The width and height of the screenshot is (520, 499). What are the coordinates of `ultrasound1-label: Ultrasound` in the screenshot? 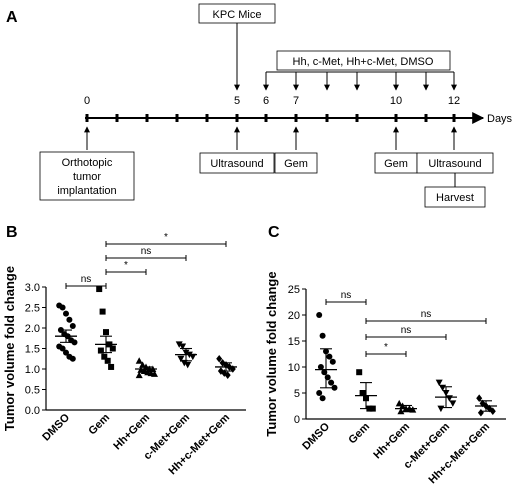 It's located at (236, 164).